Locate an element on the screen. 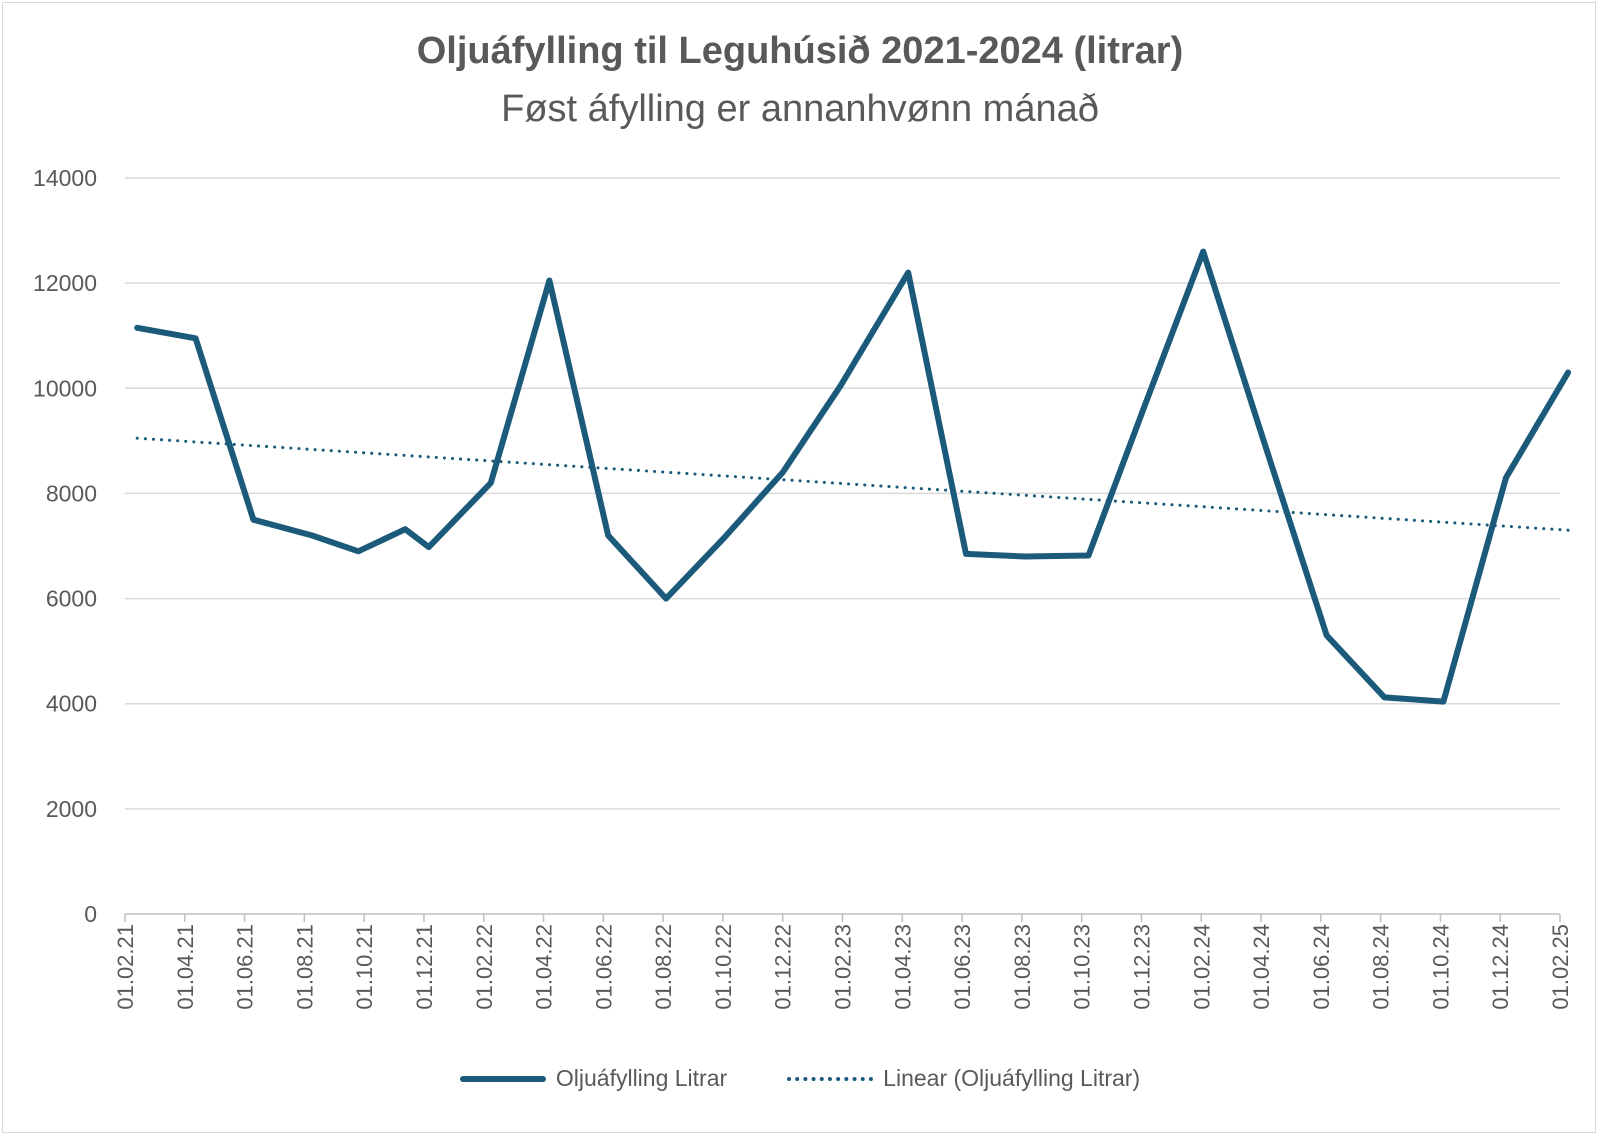 The width and height of the screenshot is (1600, 1137). legend-item-trendline: Linear (Oljuáfylling Litrar) is located at coordinates (963, 1078).